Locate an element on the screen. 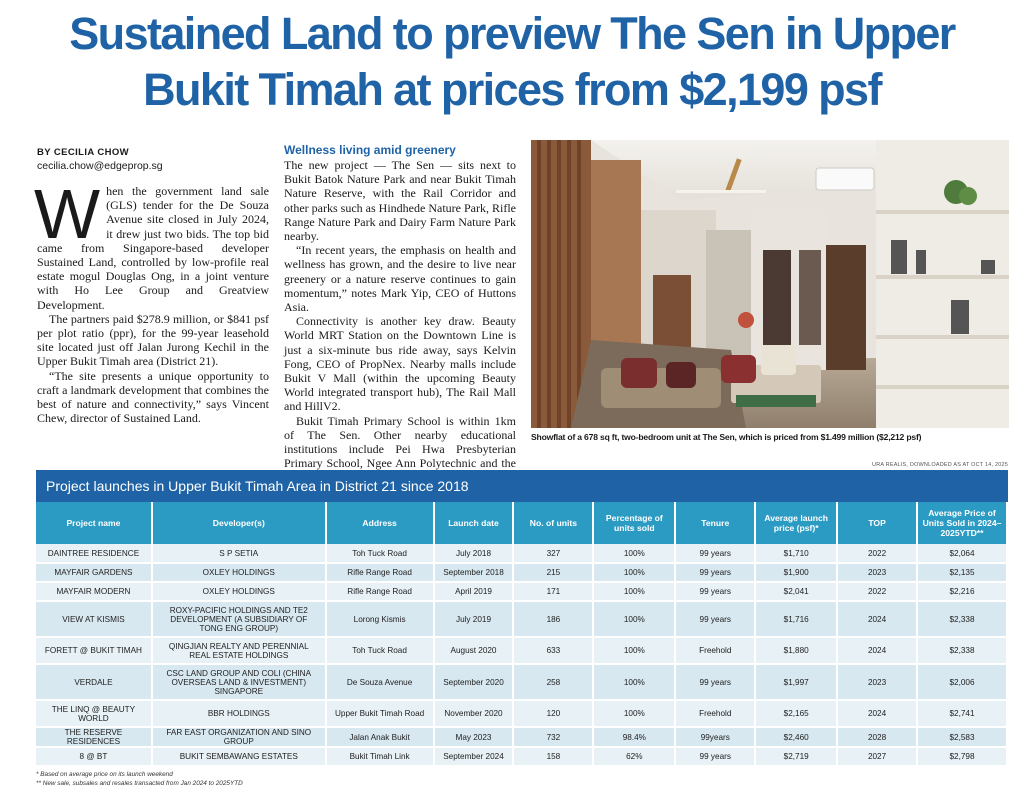 The width and height of the screenshot is (1024, 800). cell-avg-price-sold: $2,216 is located at coordinates (962, 592).